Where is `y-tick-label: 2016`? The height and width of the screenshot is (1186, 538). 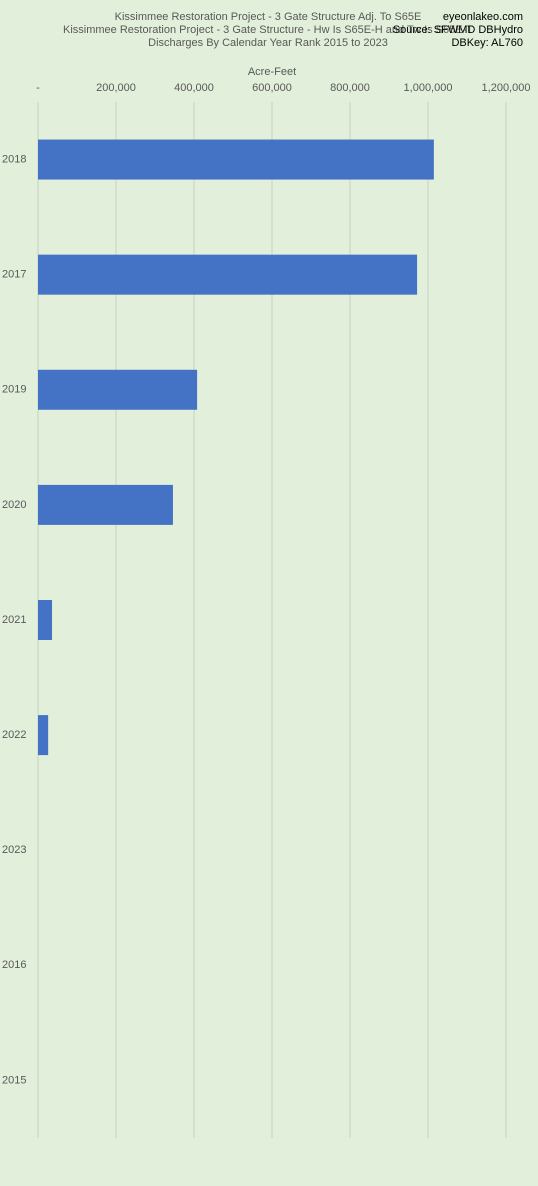 y-tick-label: 2016 is located at coordinates (14, 965).